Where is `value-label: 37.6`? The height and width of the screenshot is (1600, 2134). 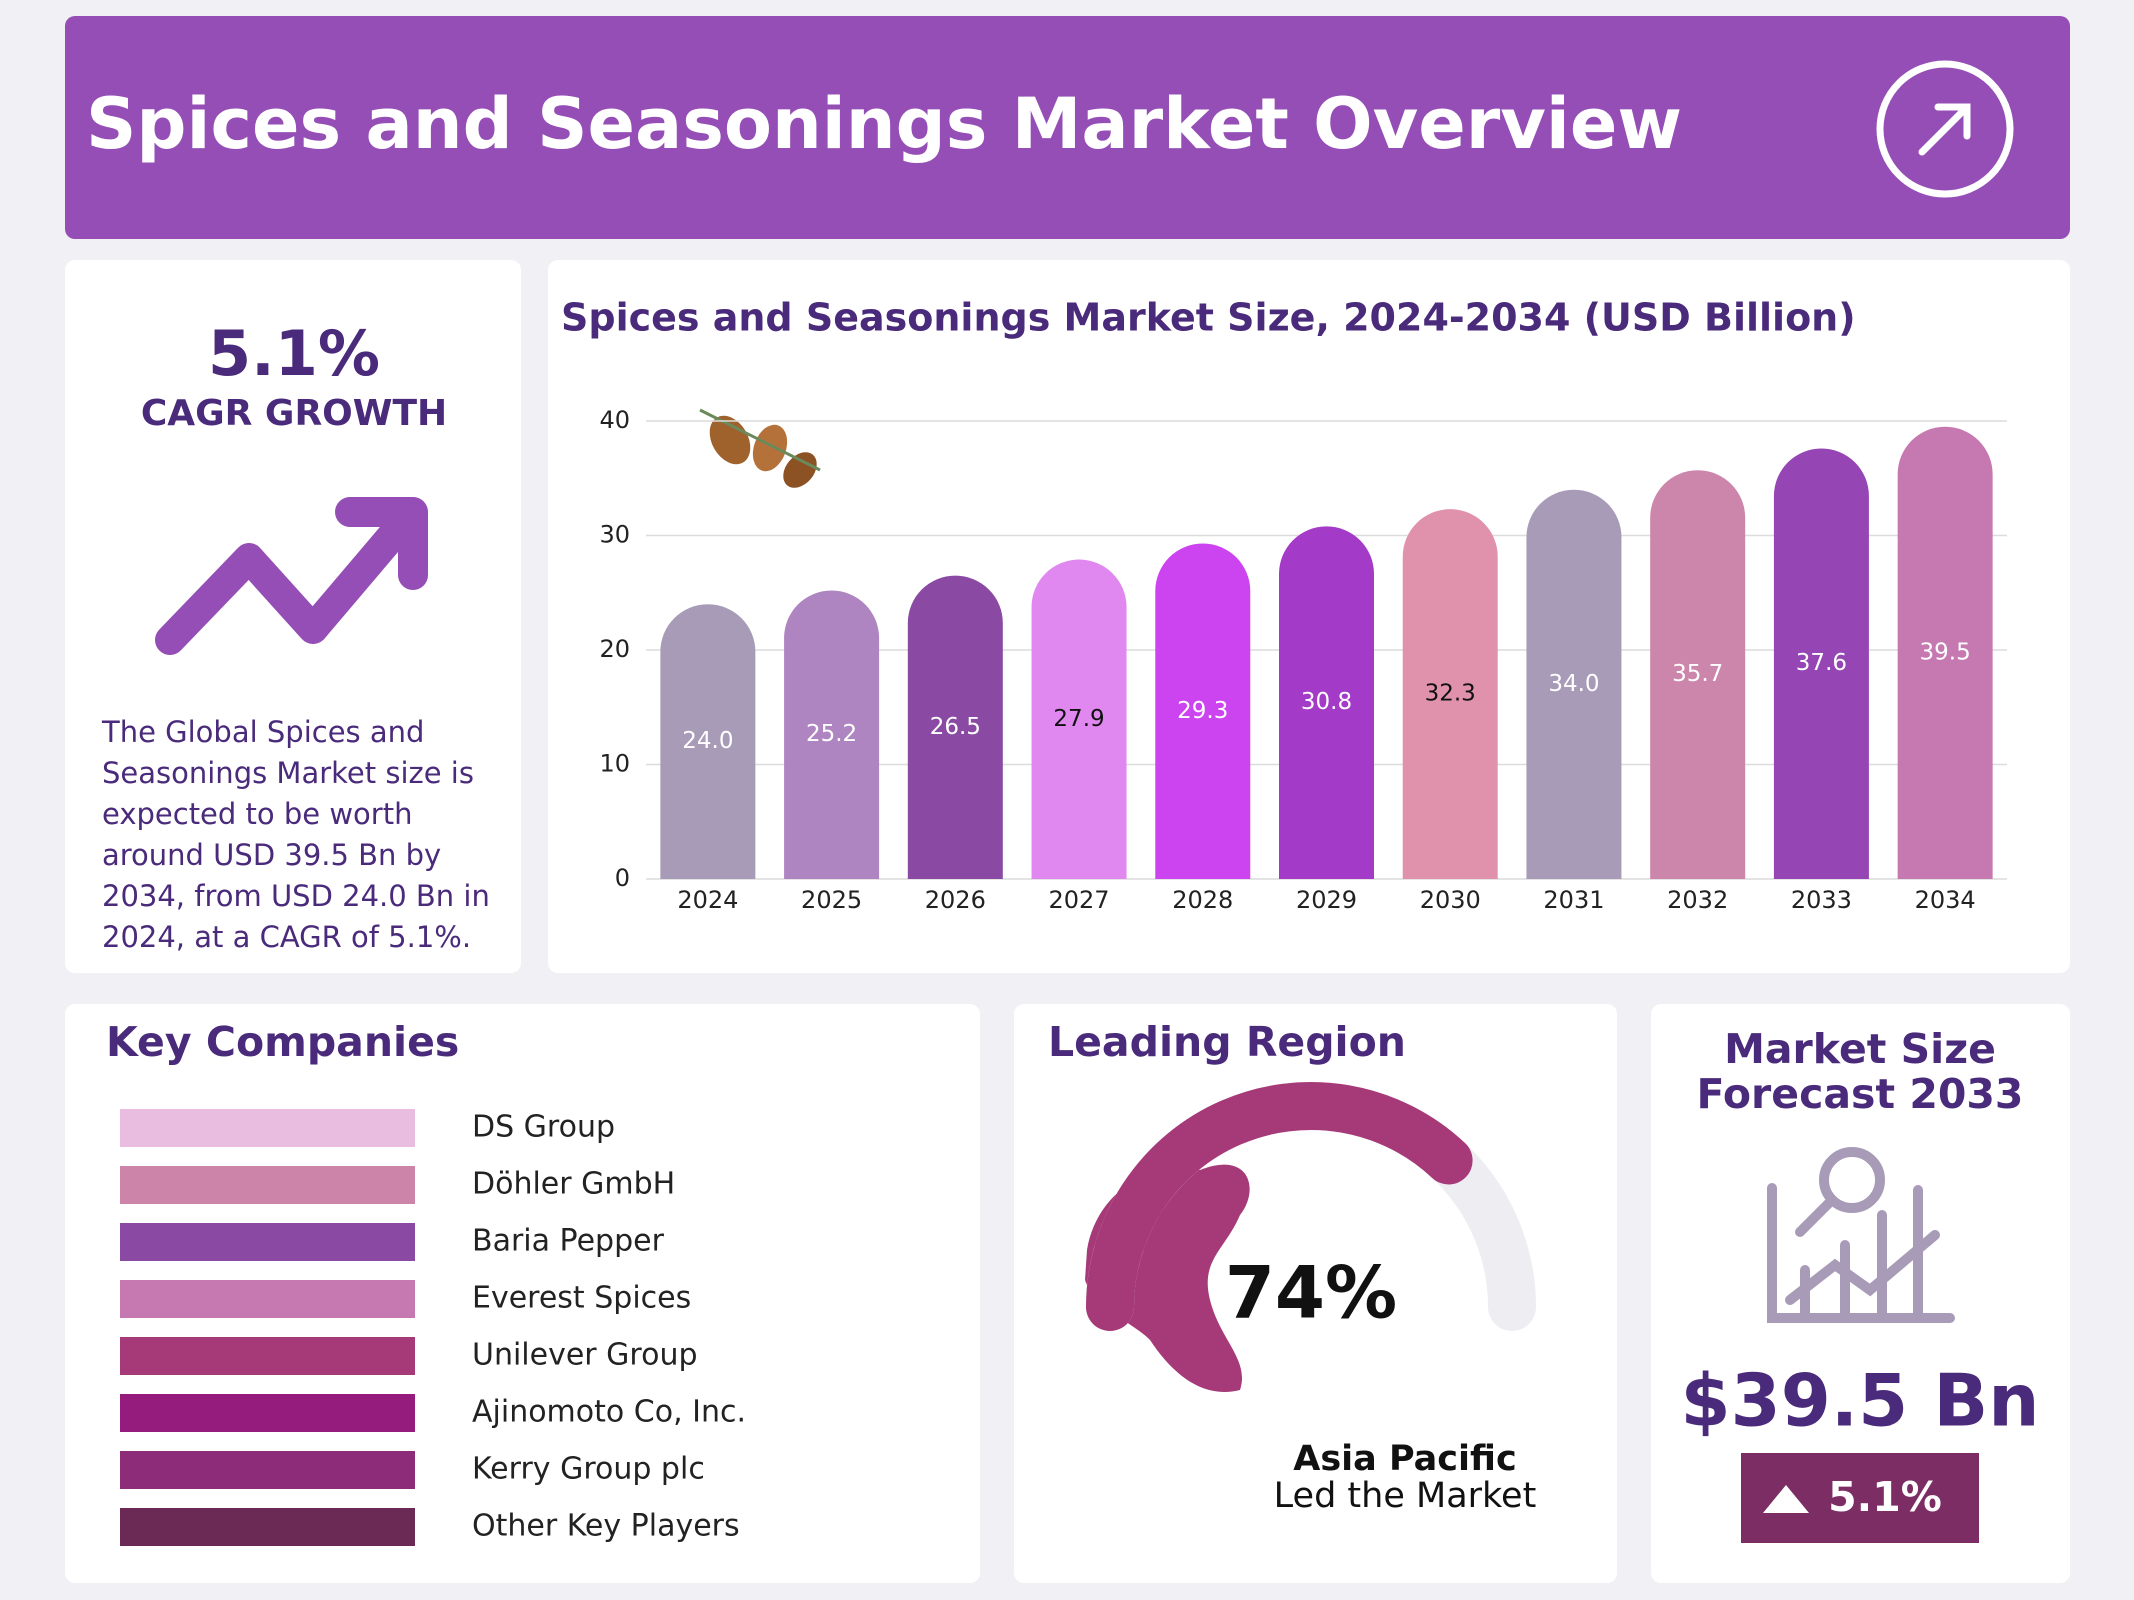
value-label: 37.6 is located at coordinates (1821, 663).